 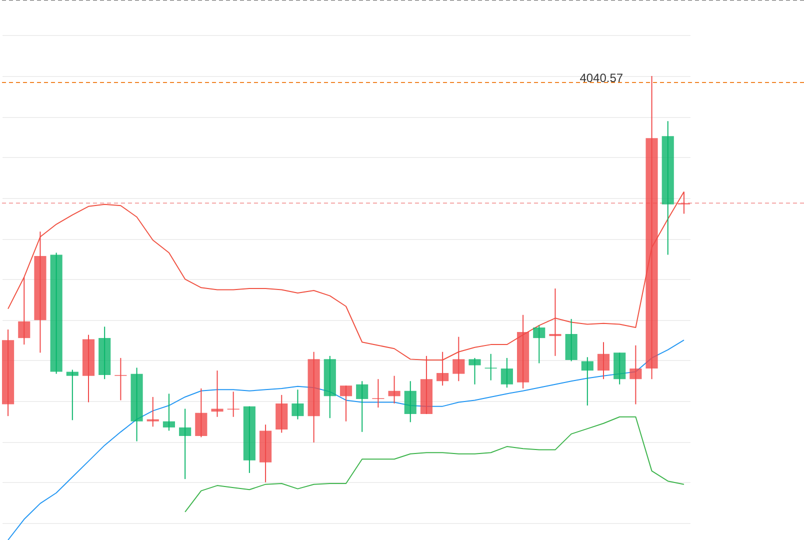 I want to click on annotation: 4040.57, so click(x=602, y=78).